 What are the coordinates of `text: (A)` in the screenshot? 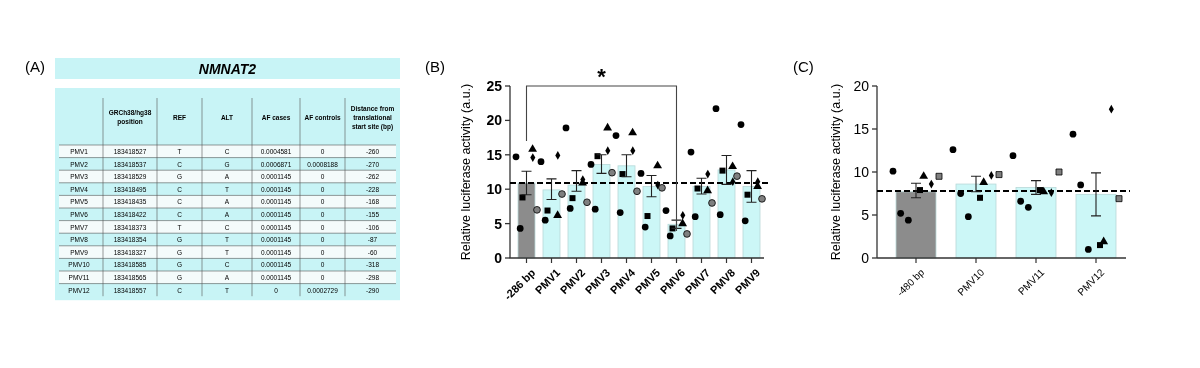 It's located at (35, 66).